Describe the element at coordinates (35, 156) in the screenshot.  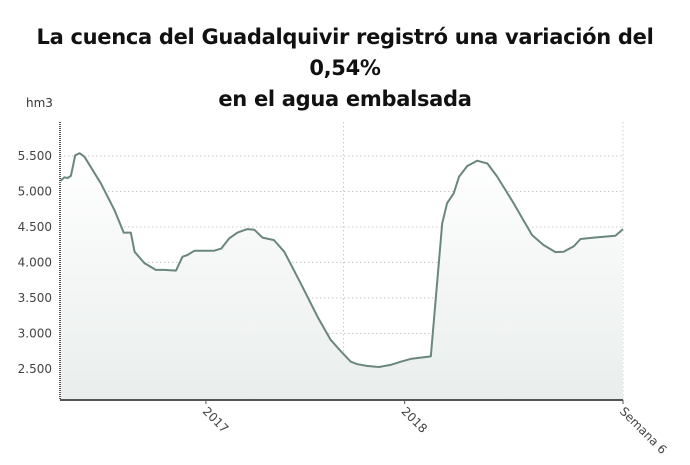
I see `y-tick-label: 5.500` at that location.